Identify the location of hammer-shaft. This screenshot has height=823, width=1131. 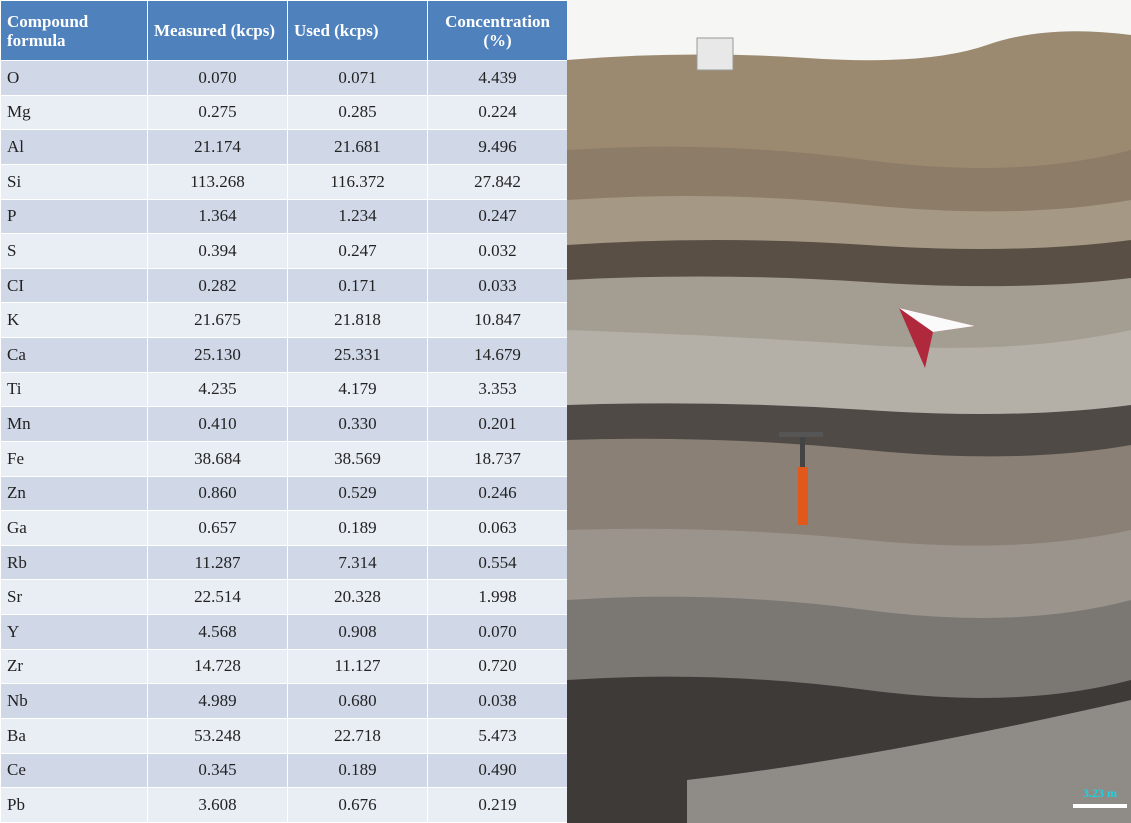
(802, 452).